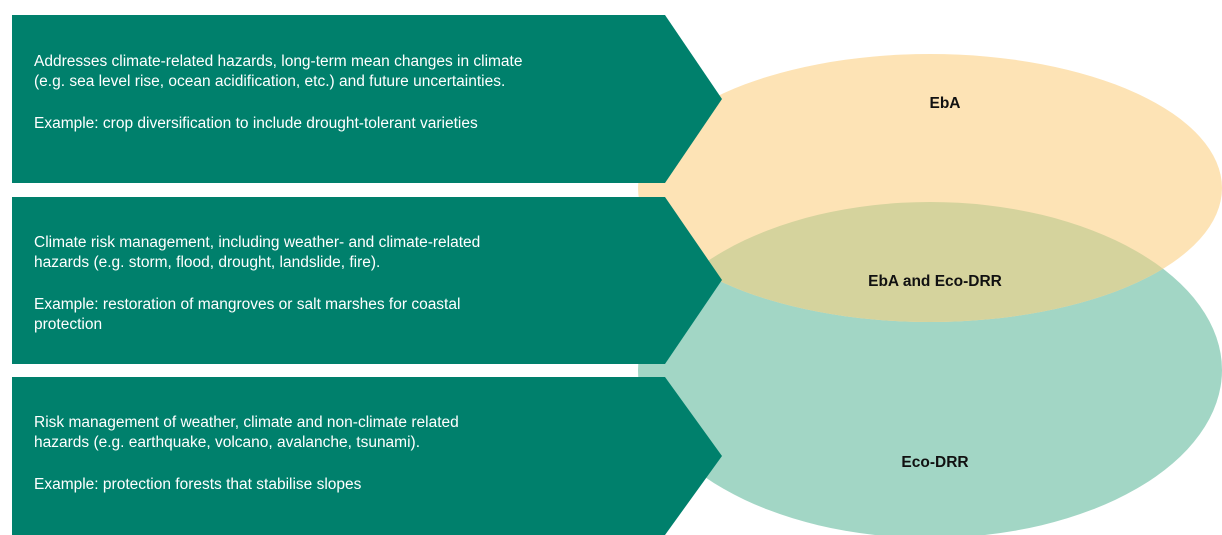  What do you see at coordinates (945, 103) in the screenshot?
I see `ellipse-label: EbA` at bounding box center [945, 103].